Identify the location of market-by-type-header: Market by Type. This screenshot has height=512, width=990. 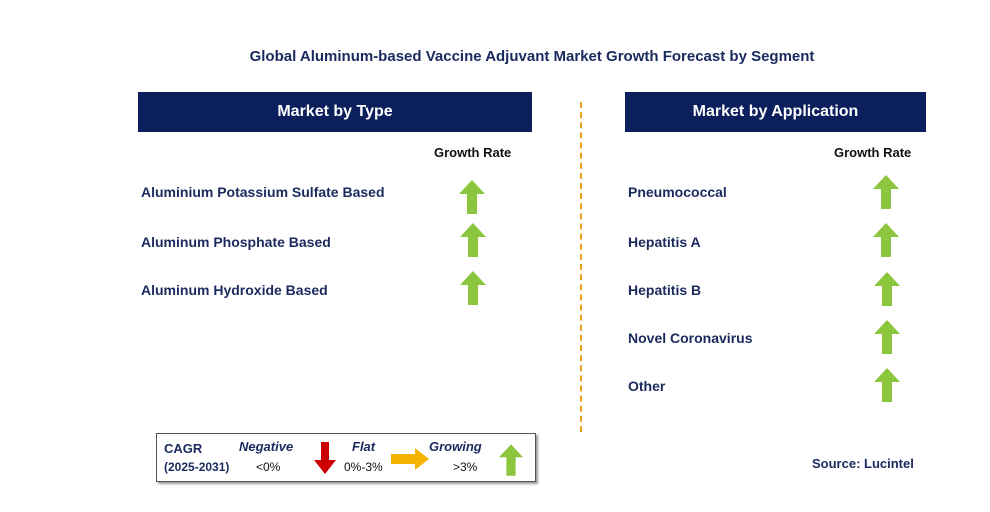
(335, 112).